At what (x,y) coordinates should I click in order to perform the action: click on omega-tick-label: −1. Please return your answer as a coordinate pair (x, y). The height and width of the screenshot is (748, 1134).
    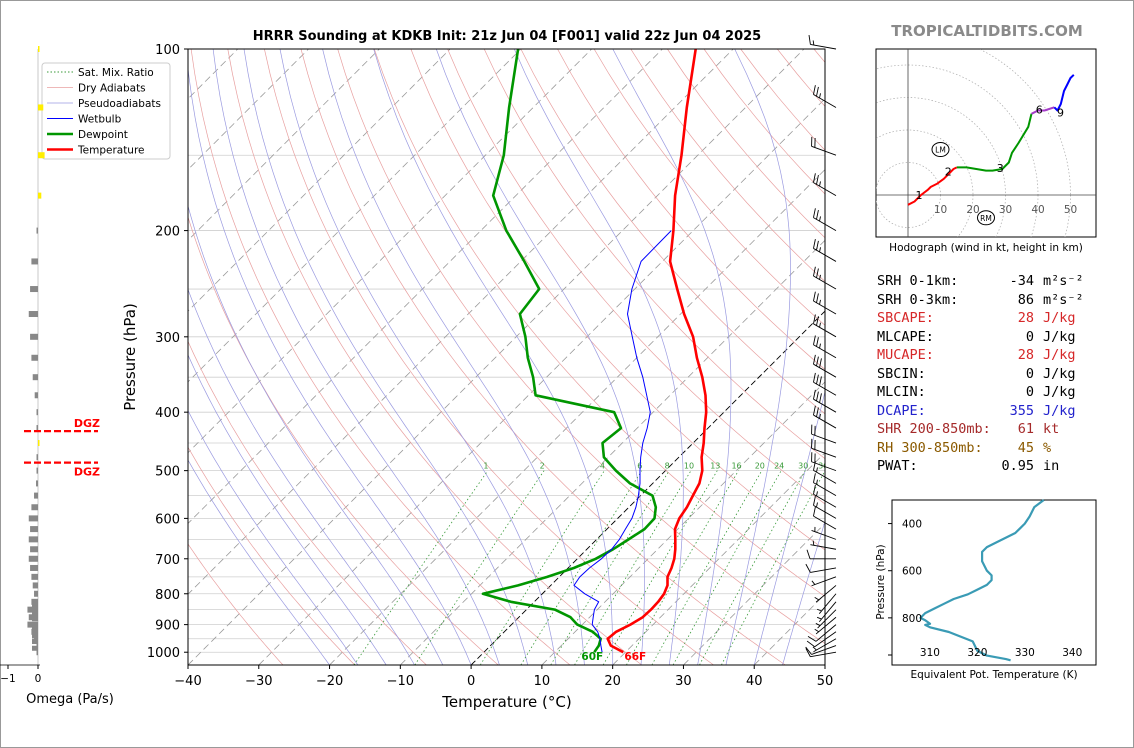
    Looking at the image, I should click on (7, 679).